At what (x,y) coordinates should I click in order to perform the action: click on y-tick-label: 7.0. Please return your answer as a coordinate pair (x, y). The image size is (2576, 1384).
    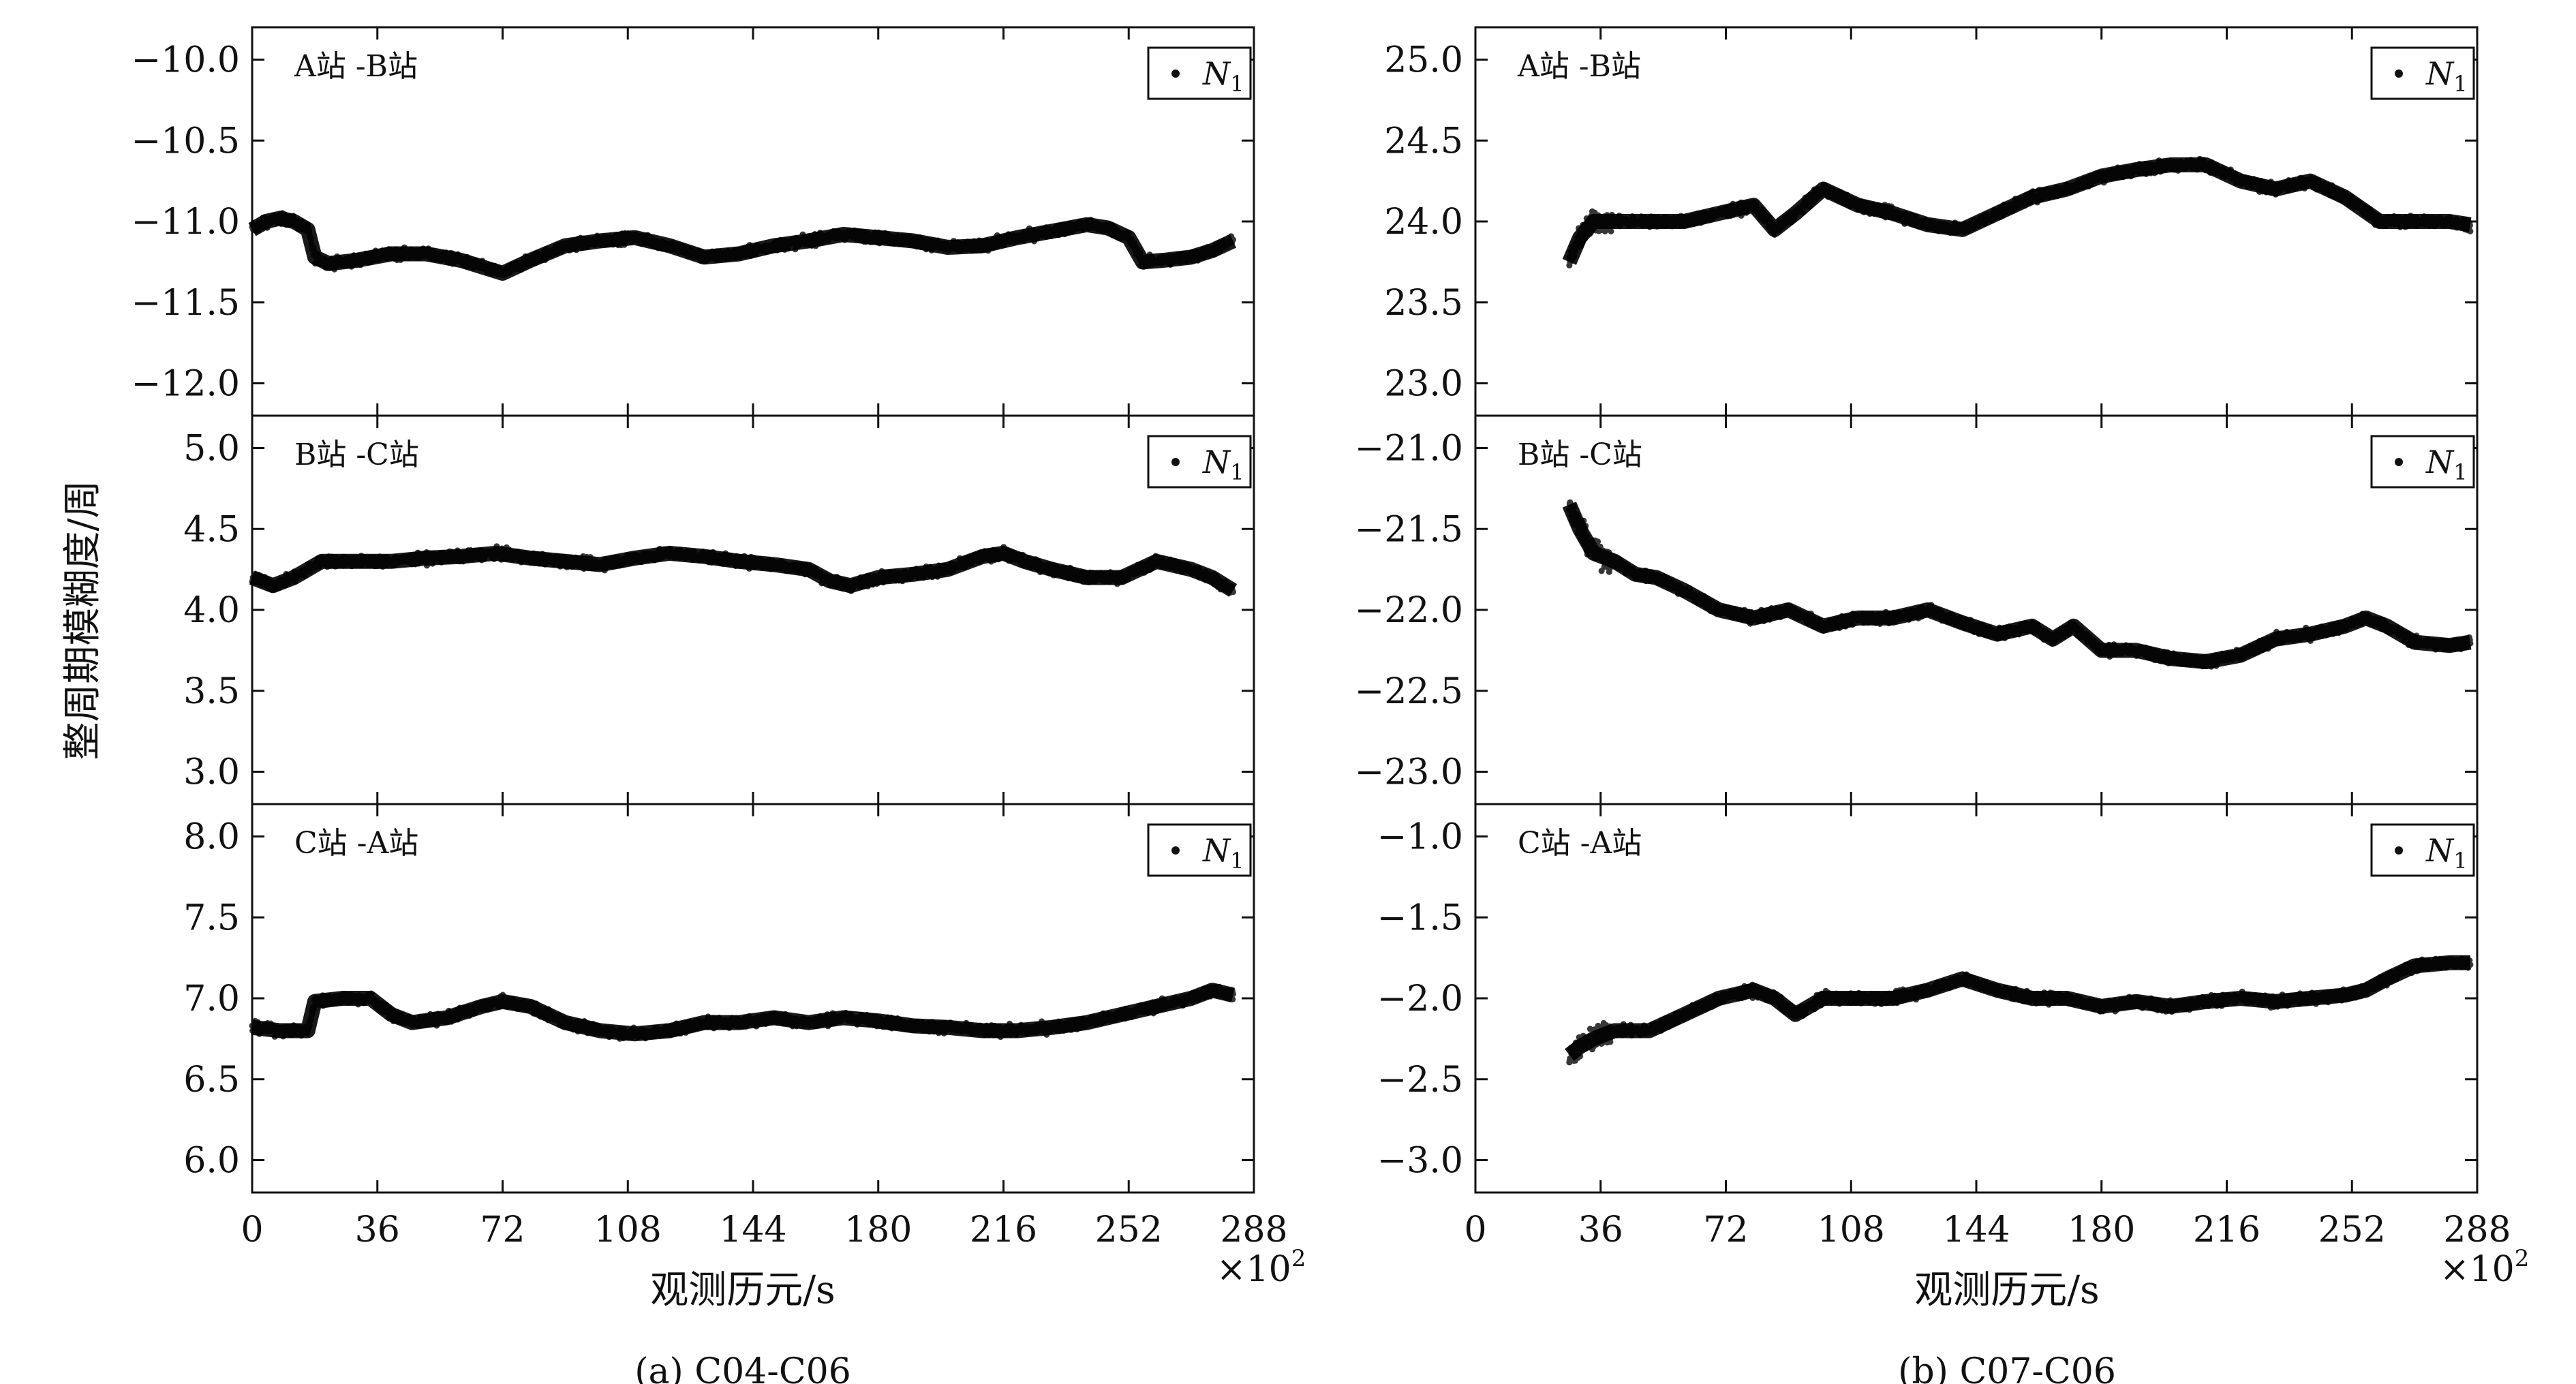
    Looking at the image, I should click on (212, 999).